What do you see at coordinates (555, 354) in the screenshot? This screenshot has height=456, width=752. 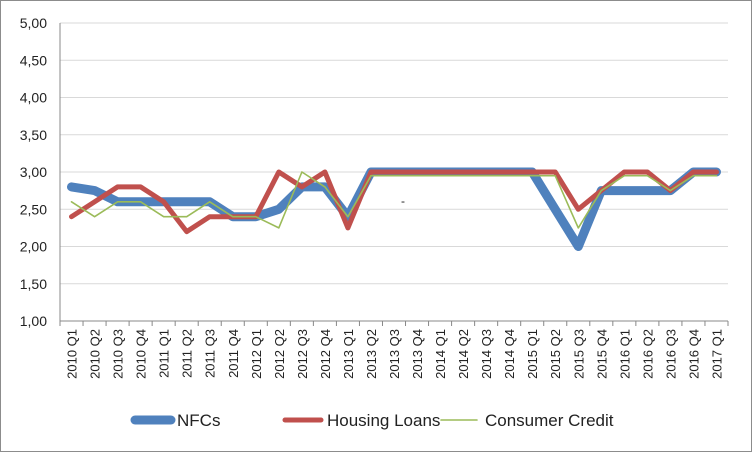 I see `x-tick-label: 2015 Q2` at bounding box center [555, 354].